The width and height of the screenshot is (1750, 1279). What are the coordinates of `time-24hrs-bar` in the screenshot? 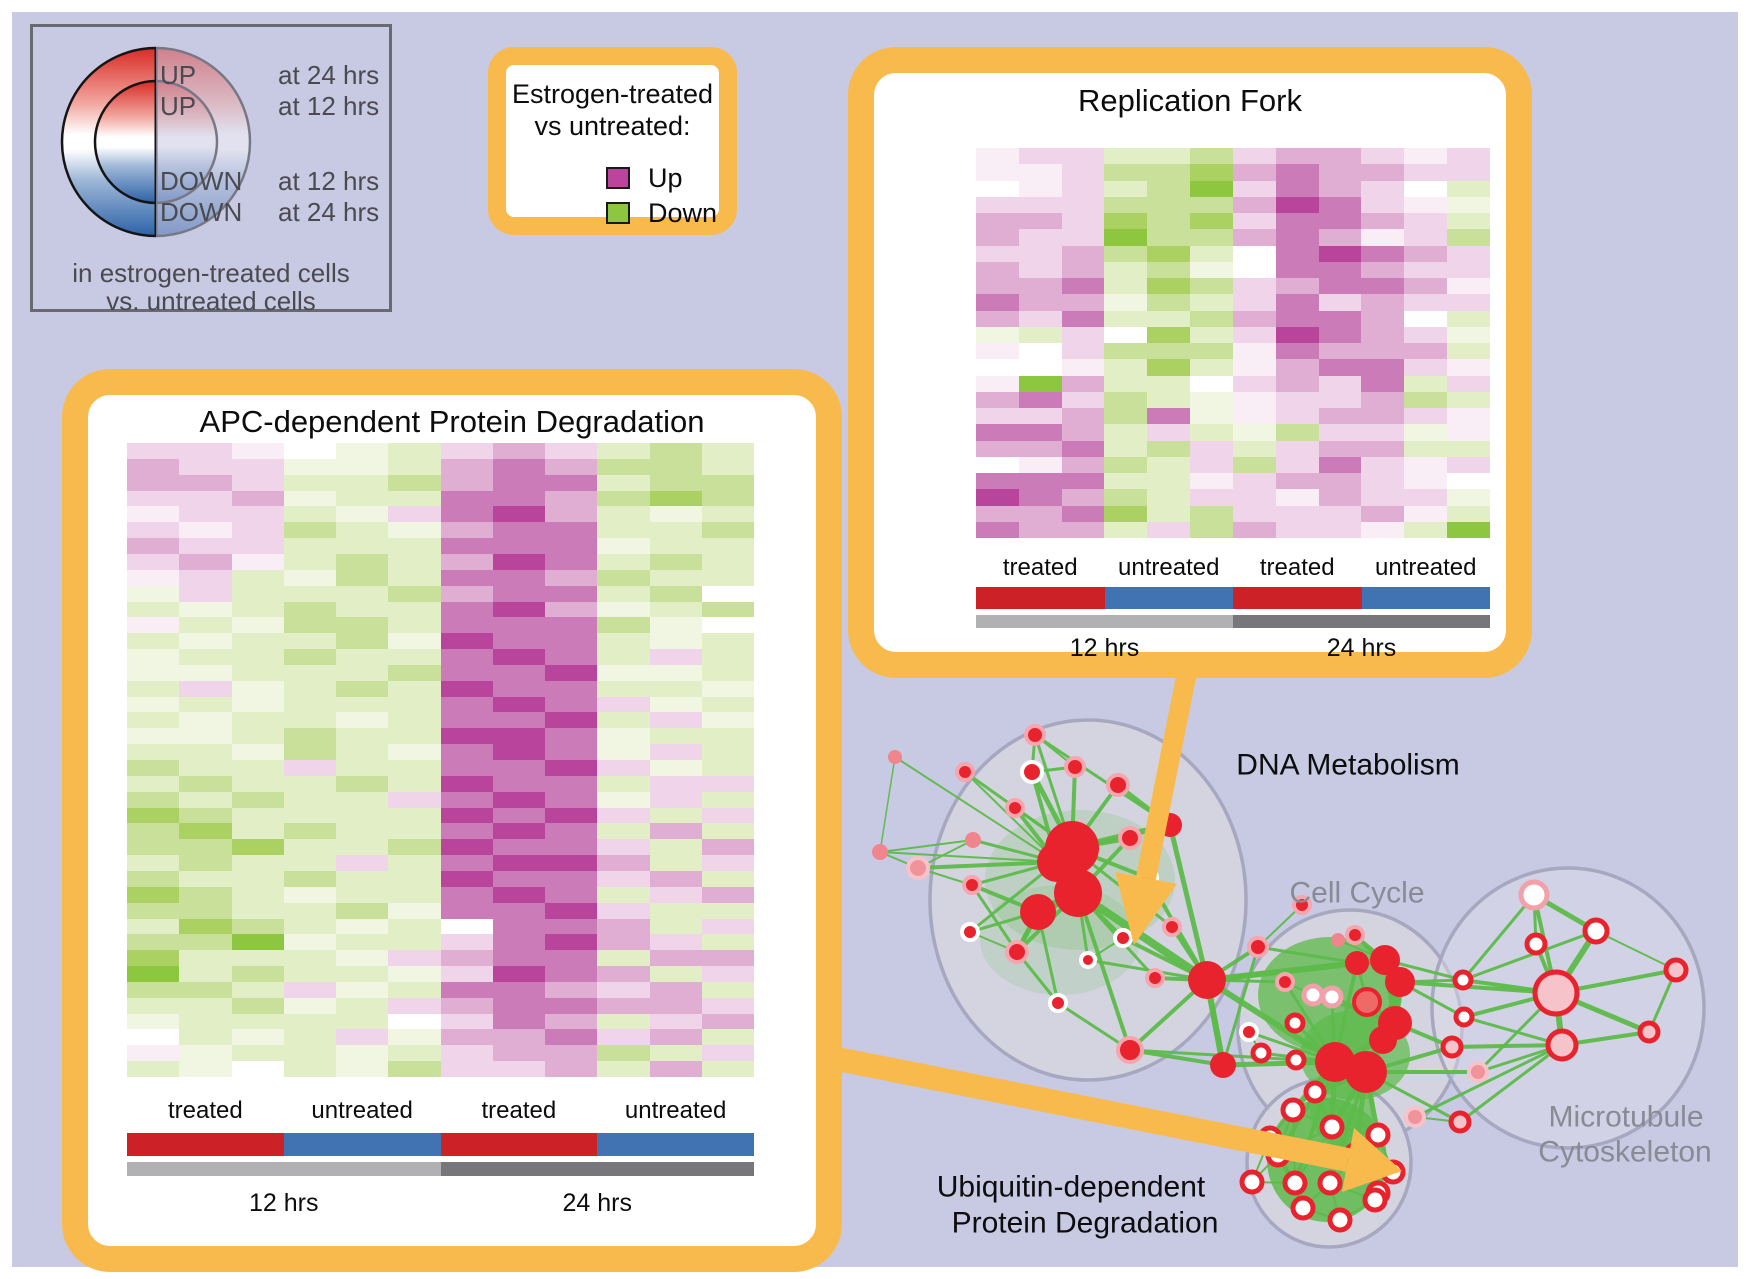 It's located at (1361, 621).